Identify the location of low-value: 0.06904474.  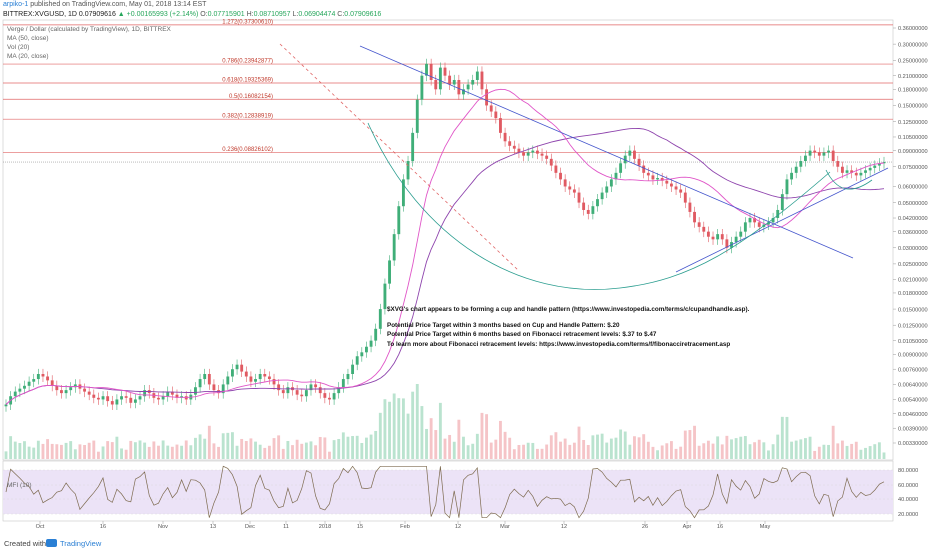
(317, 14).